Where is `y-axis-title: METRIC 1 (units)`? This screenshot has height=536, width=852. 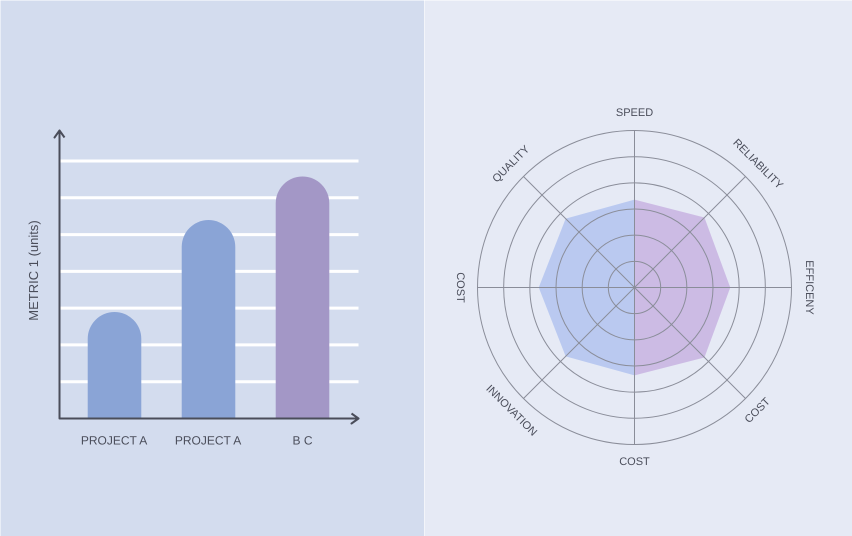
y-axis-title: METRIC 1 (units) is located at coordinates (34, 270).